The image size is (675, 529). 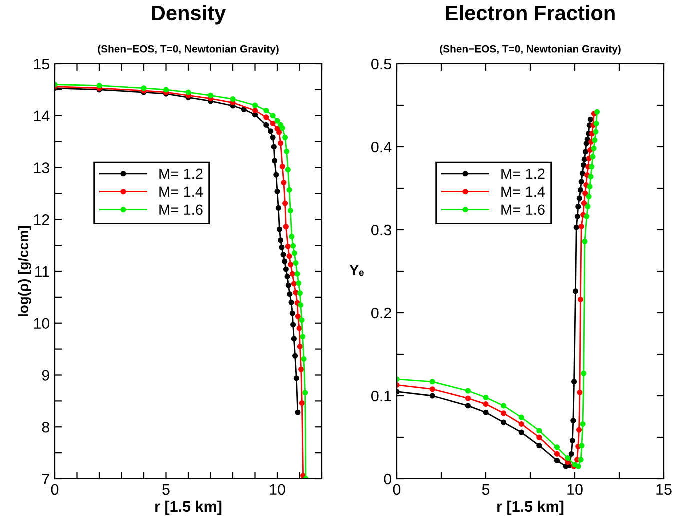 I want to click on y-axis-title: log(ρ) [g/ccm], so click(x=25, y=271).